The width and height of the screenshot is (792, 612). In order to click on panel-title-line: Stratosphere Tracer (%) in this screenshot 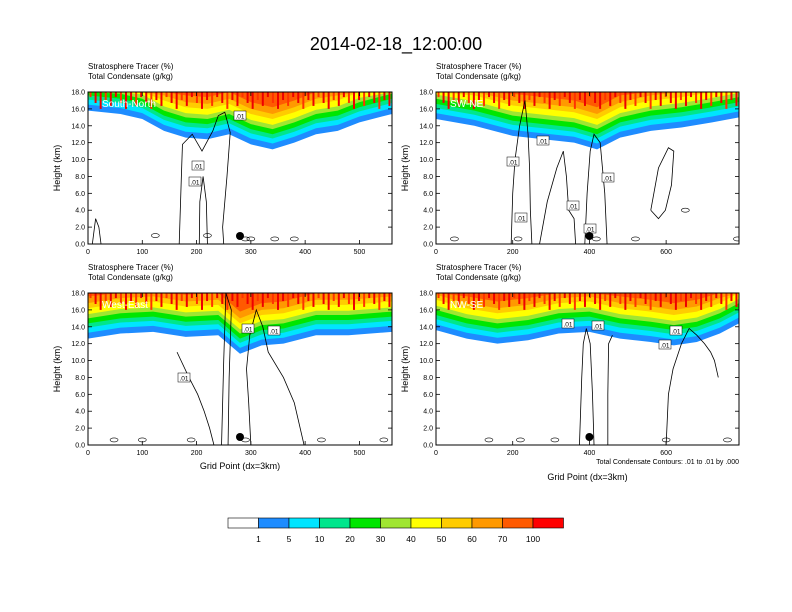, I will do `click(131, 267)`.